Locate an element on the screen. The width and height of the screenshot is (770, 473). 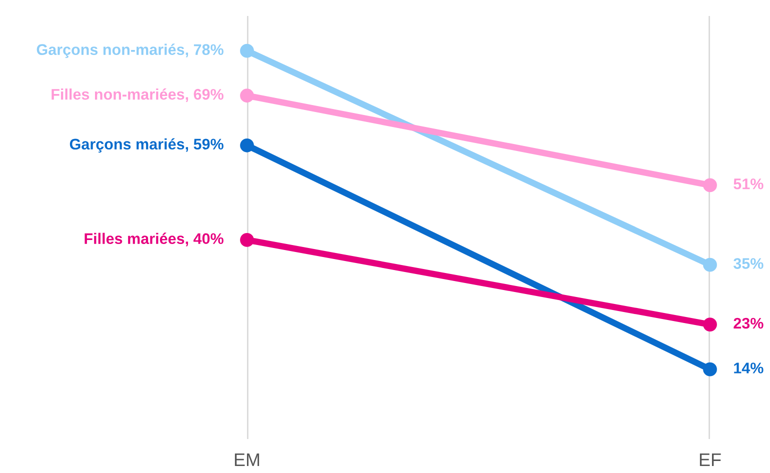
text: Filles non-mariées, 69% is located at coordinates (138, 95).